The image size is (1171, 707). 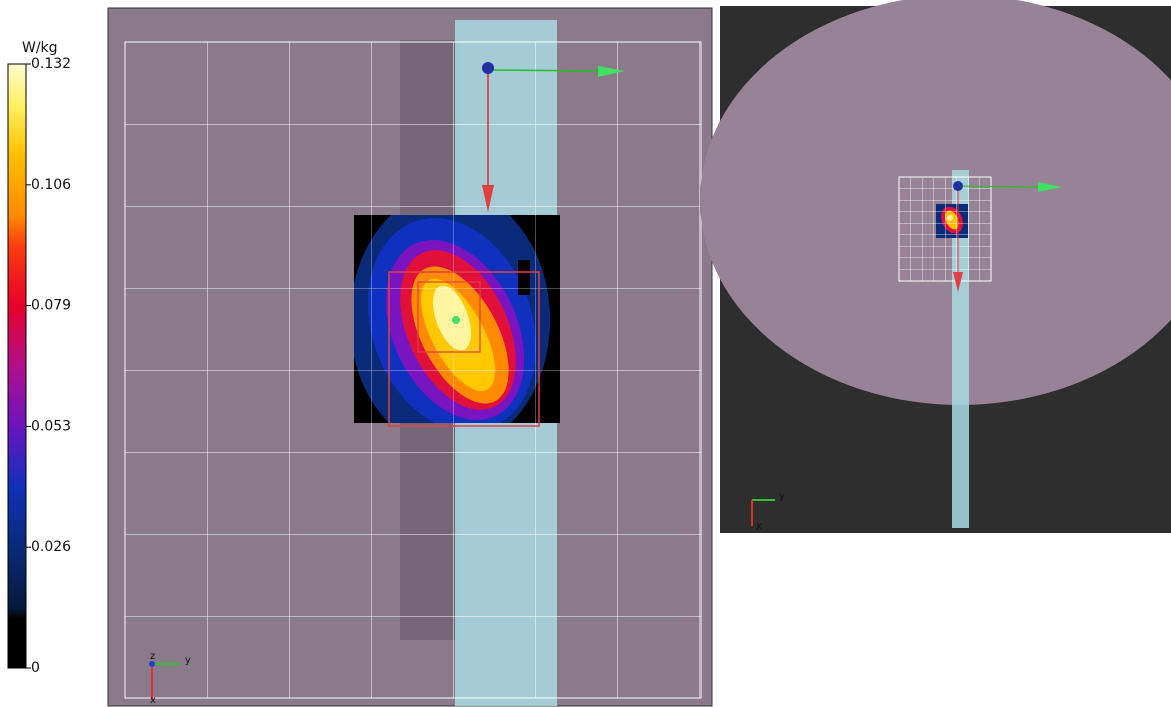 I want to click on colorbar: W/kg 0.132 0.106 0.079 0.053 0.026 0, so click(x=39, y=358).